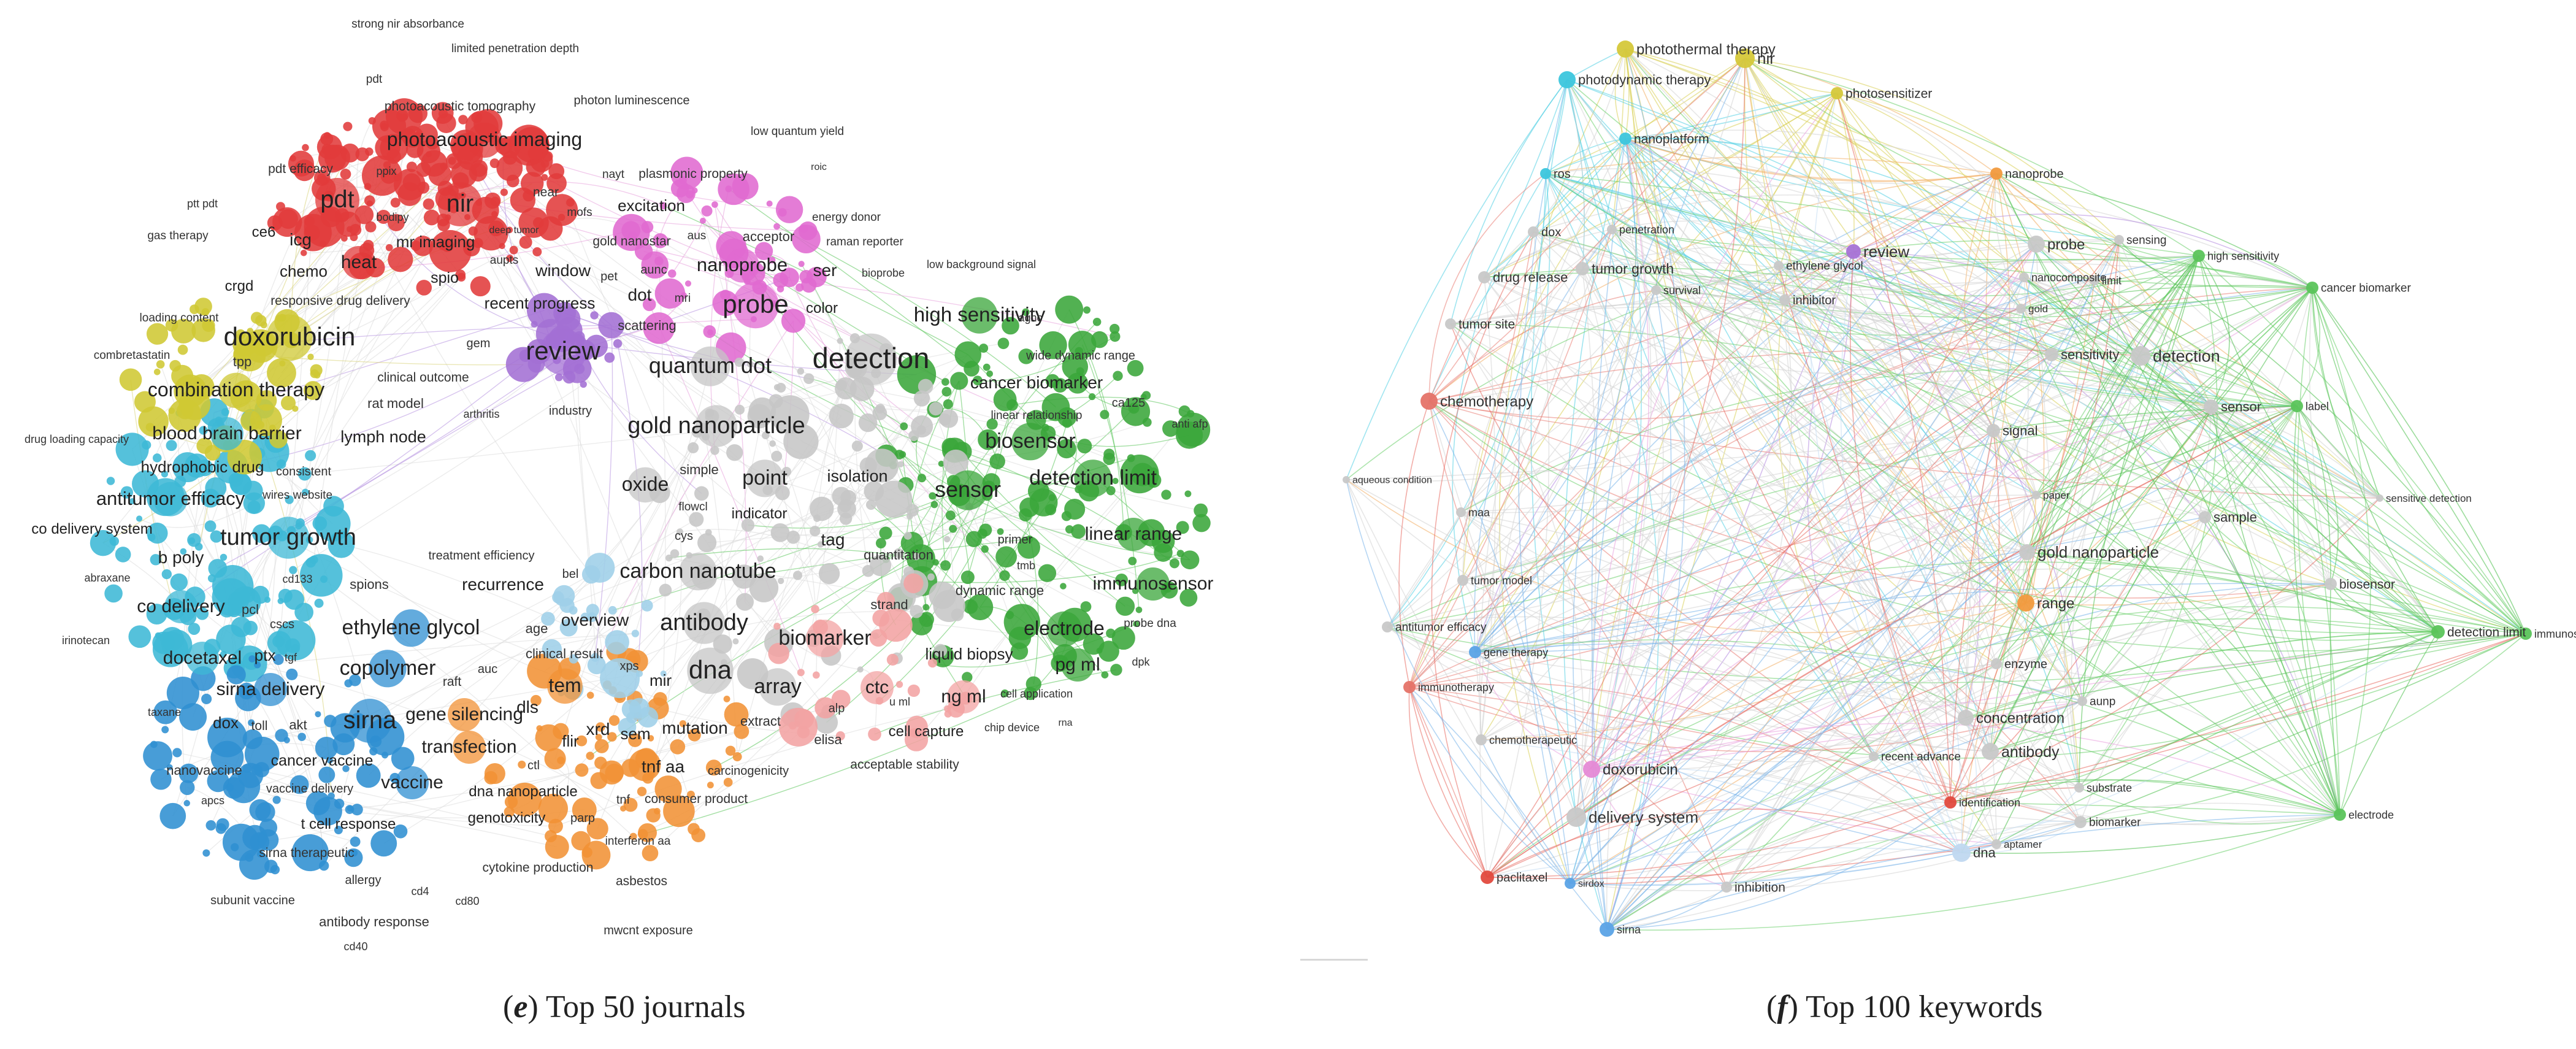  Describe the element at coordinates (514, 230) in the screenshot. I see `keyword-label: deep tumor` at that location.